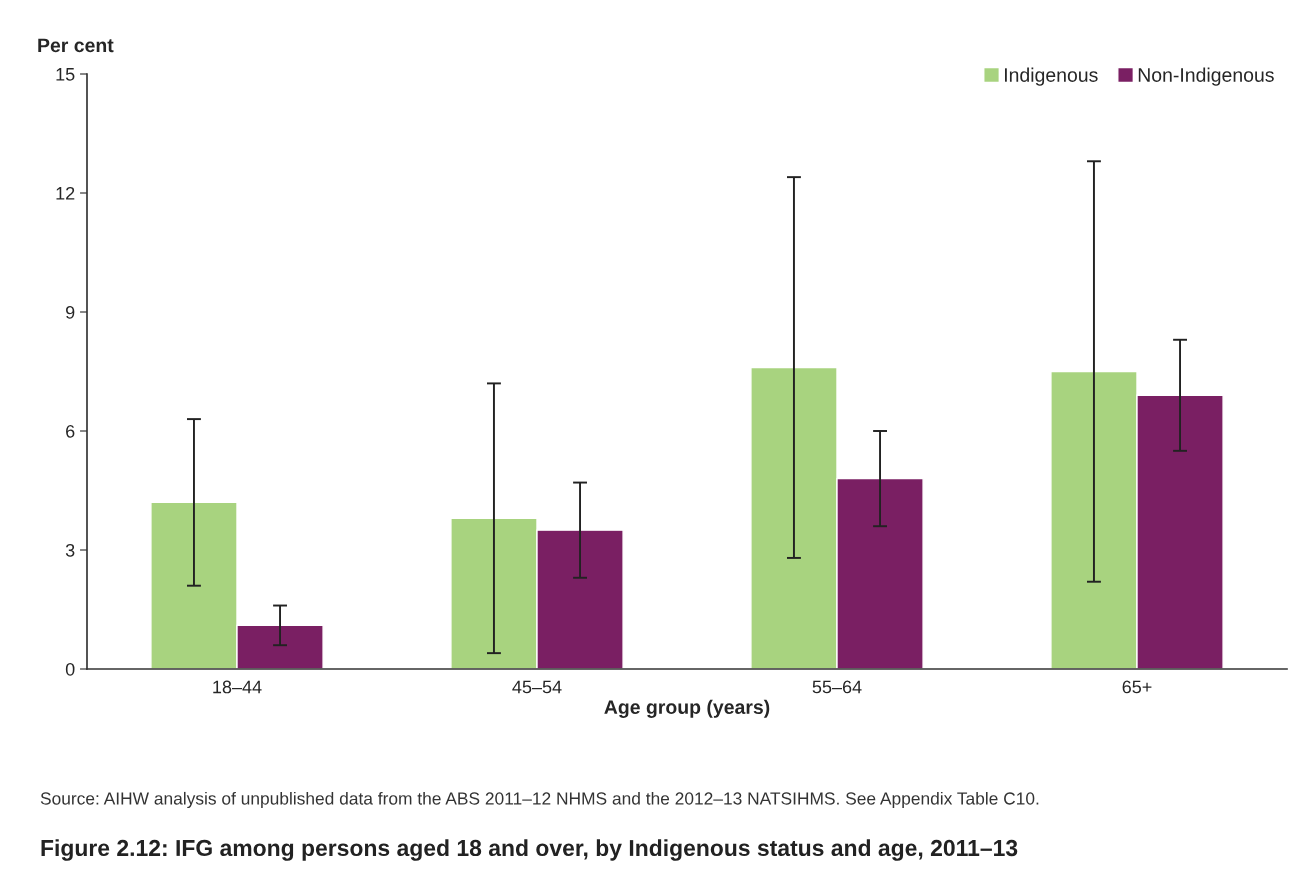 The width and height of the screenshot is (1312, 879). Describe the element at coordinates (529, 850) in the screenshot. I see `text: Figure 2.12: IFG among persons aged 18 and over, by Indigenous status and age, 2011–13` at that location.